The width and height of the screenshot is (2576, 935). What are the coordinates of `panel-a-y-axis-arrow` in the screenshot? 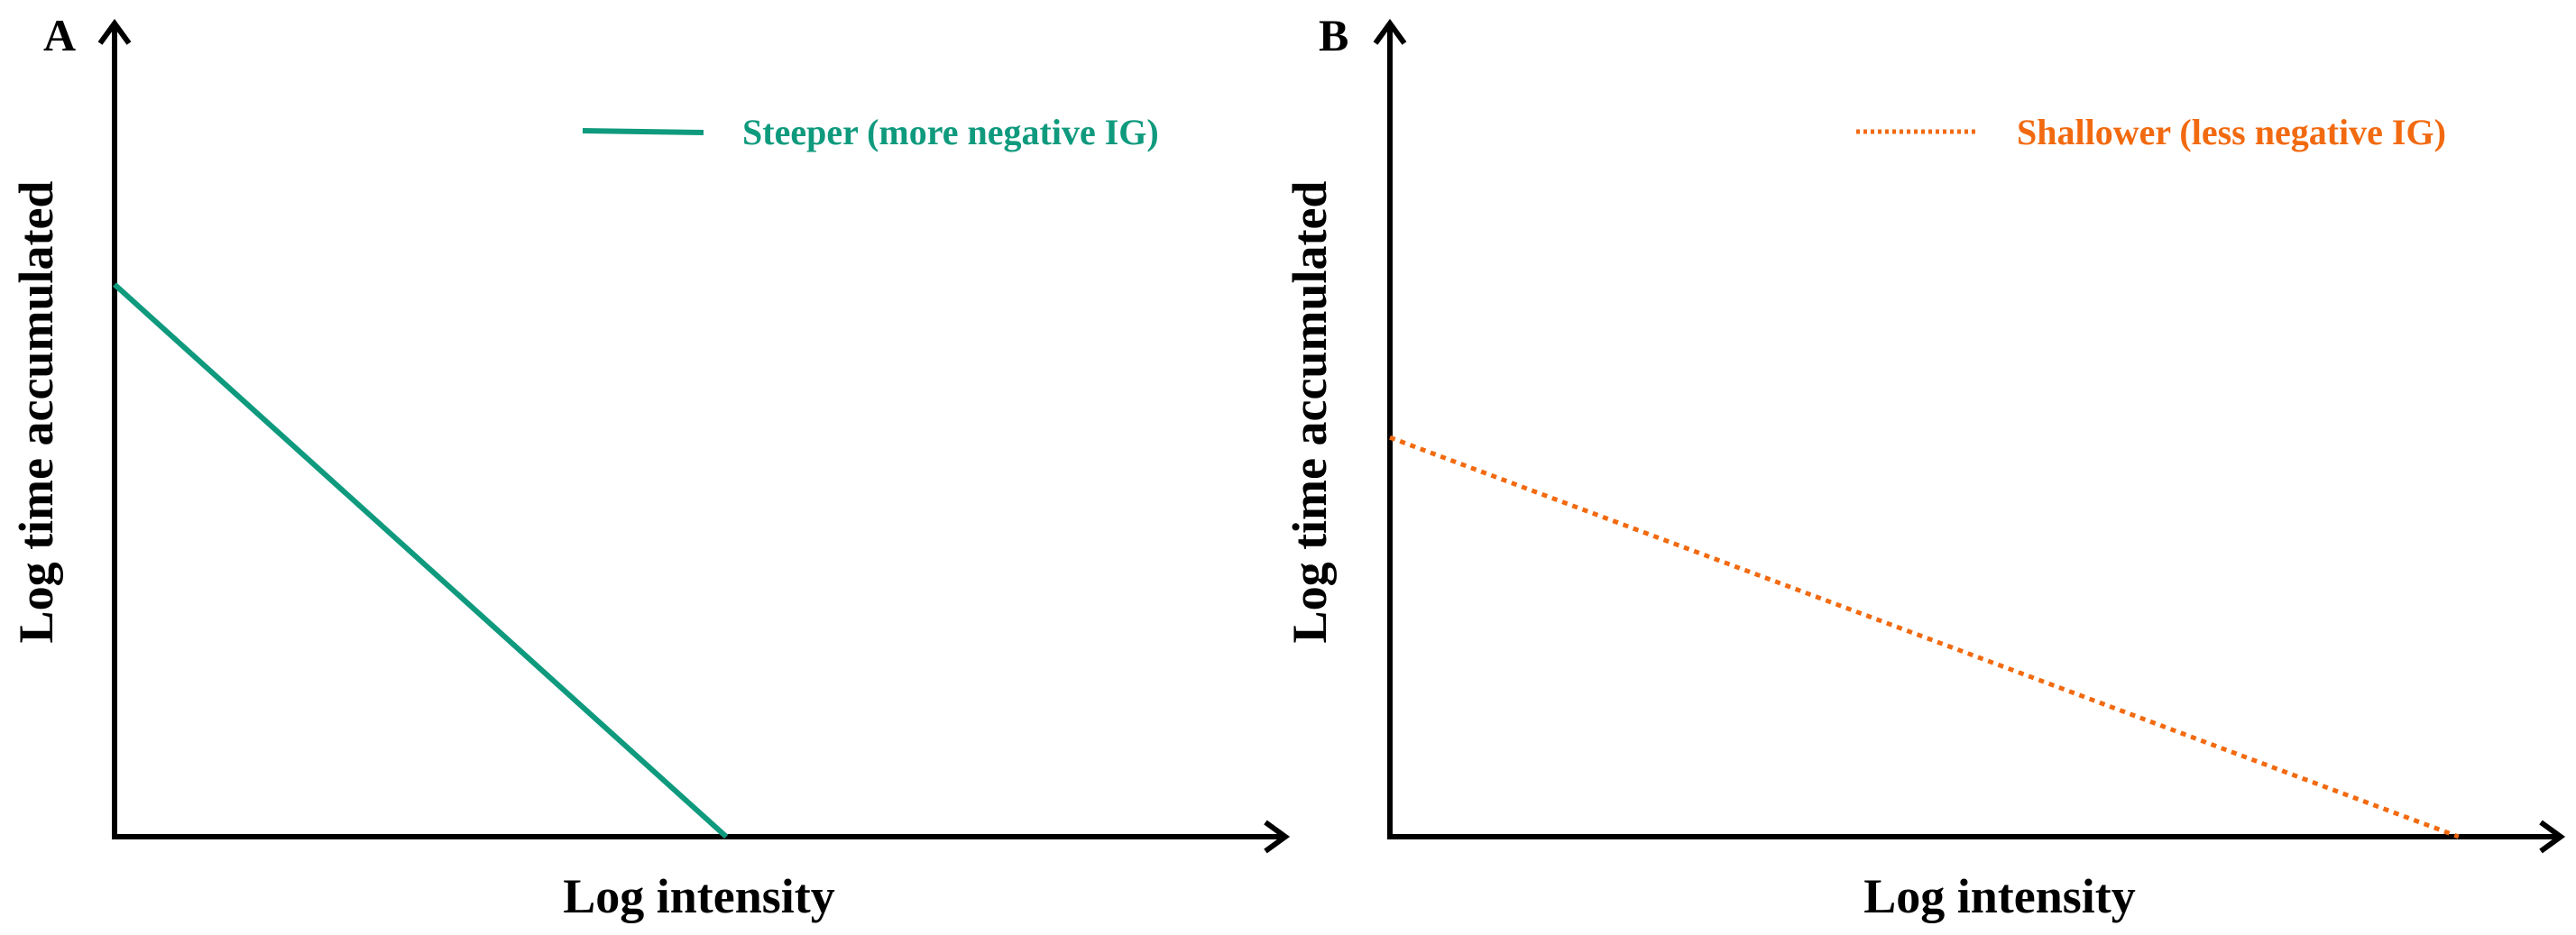 It's located at (114, 31).